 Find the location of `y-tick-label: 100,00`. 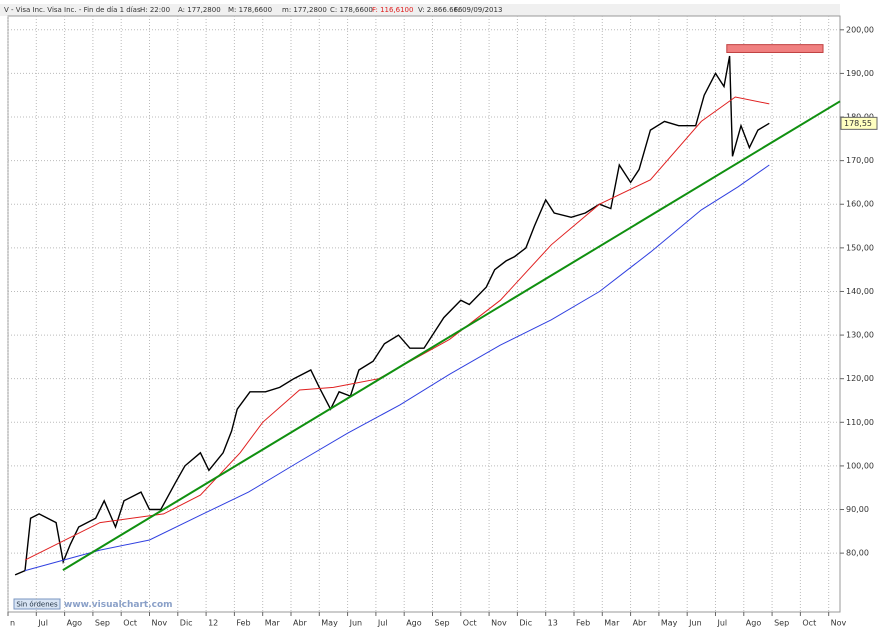

y-tick-label: 100,00 is located at coordinates (860, 465).